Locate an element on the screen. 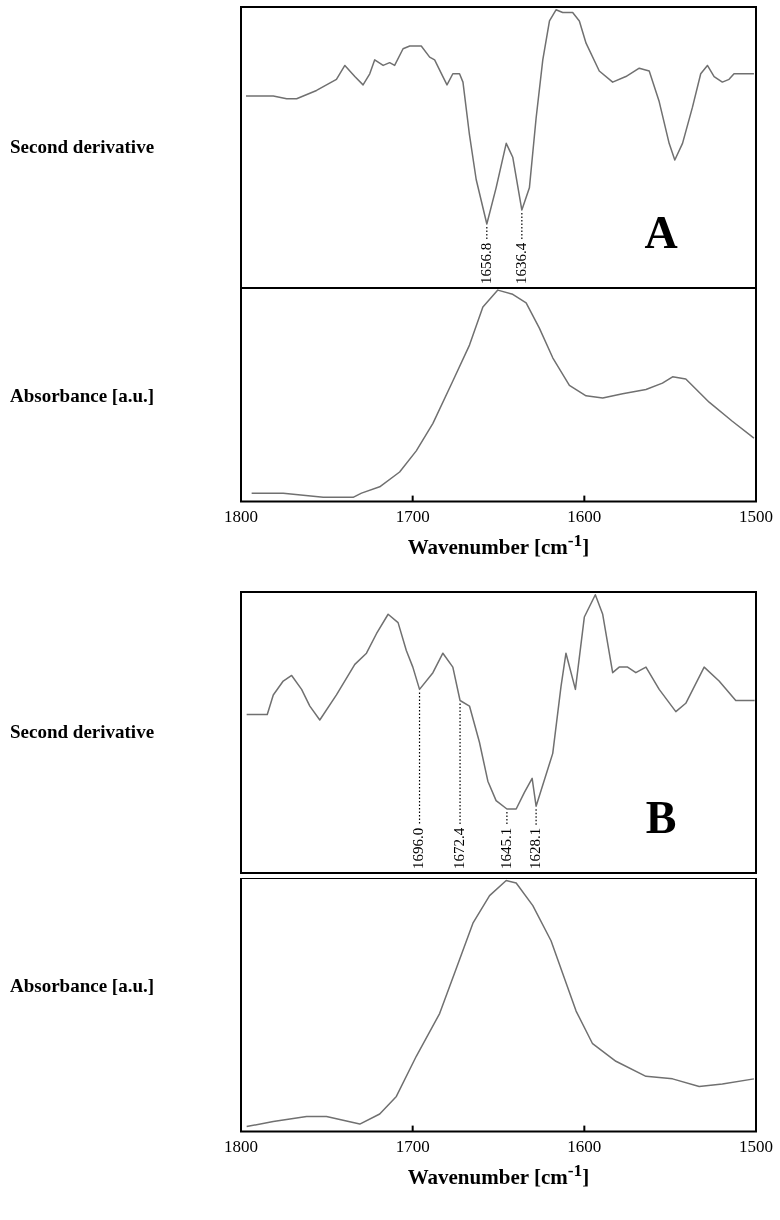 The image size is (780, 1220). annotation: 1656.8 is located at coordinates (485, 263).